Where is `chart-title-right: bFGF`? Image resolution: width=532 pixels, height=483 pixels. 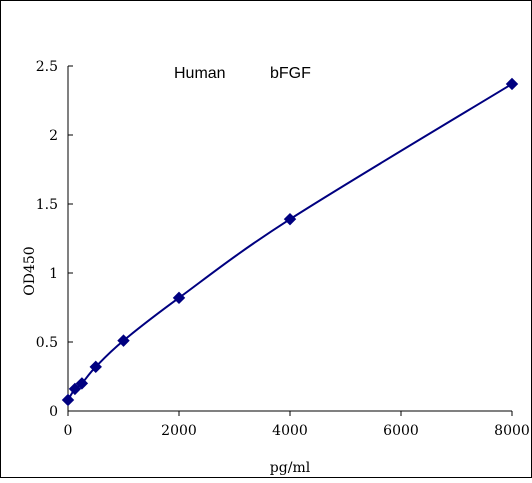
chart-title-right: bFGF is located at coordinates (290, 73).